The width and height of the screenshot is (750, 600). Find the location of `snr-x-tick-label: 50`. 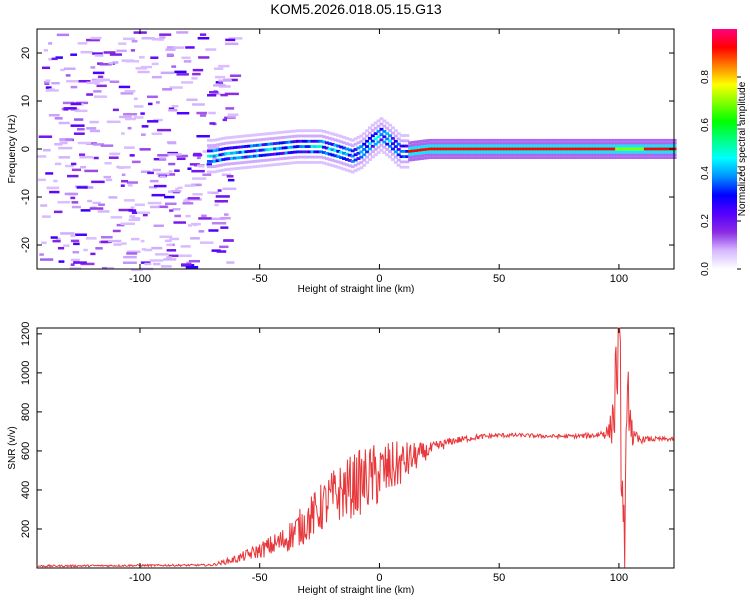

snr-x-tick-label: 50 is located at coordinates (499, 578).